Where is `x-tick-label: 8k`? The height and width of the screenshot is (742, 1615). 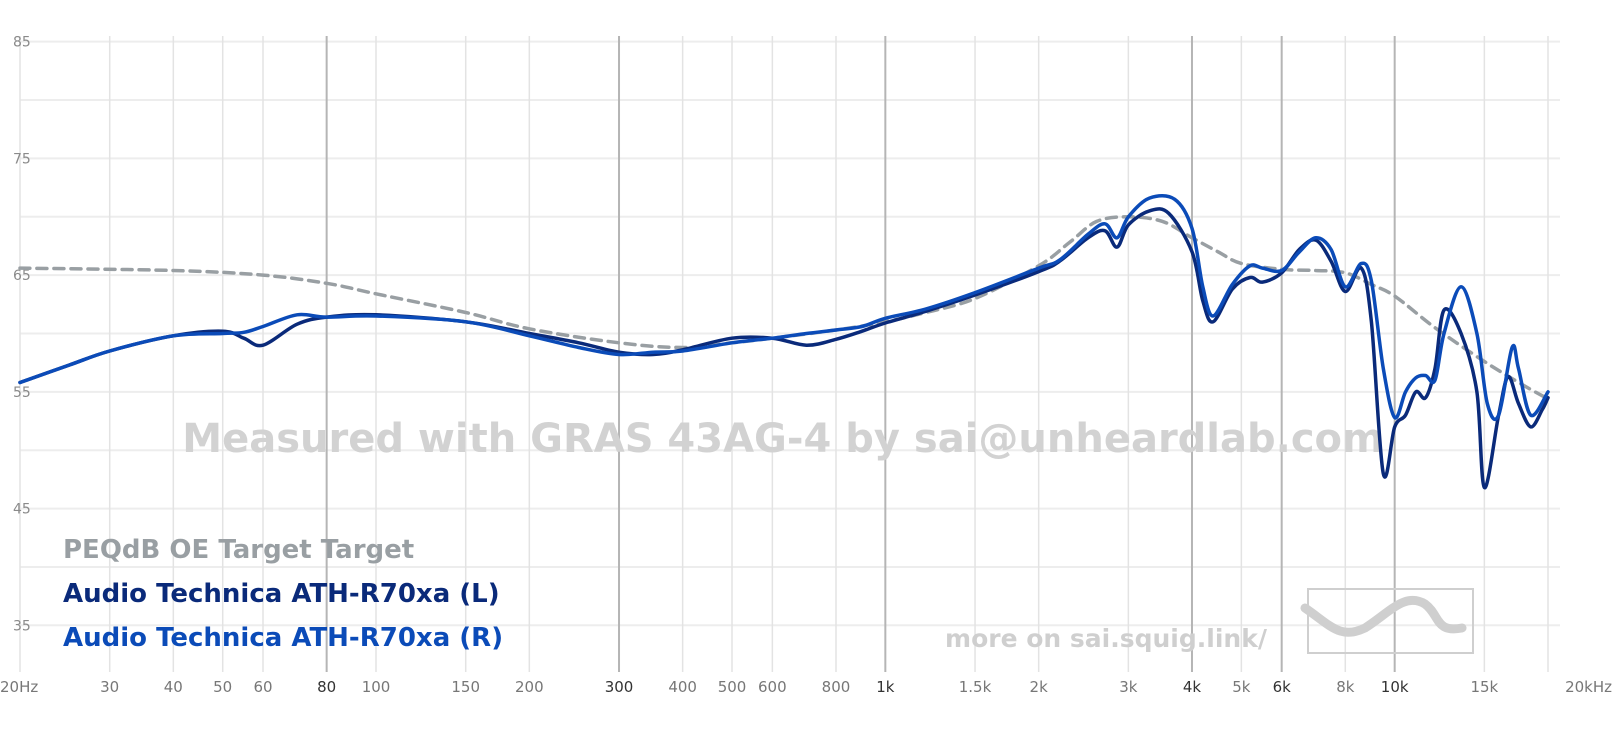
x-tick-label: 8k is located at coordinates (1345, 687).